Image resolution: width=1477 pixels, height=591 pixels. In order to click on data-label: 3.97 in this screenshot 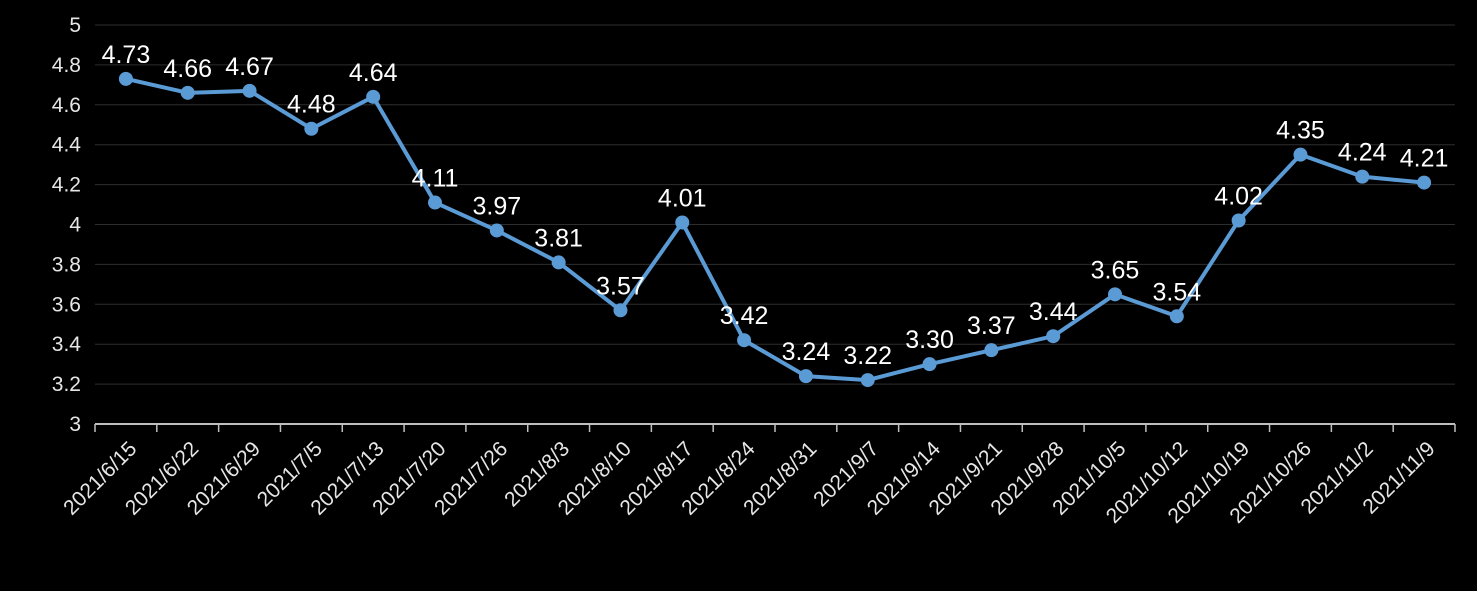, I will do `click(496, 206)`.